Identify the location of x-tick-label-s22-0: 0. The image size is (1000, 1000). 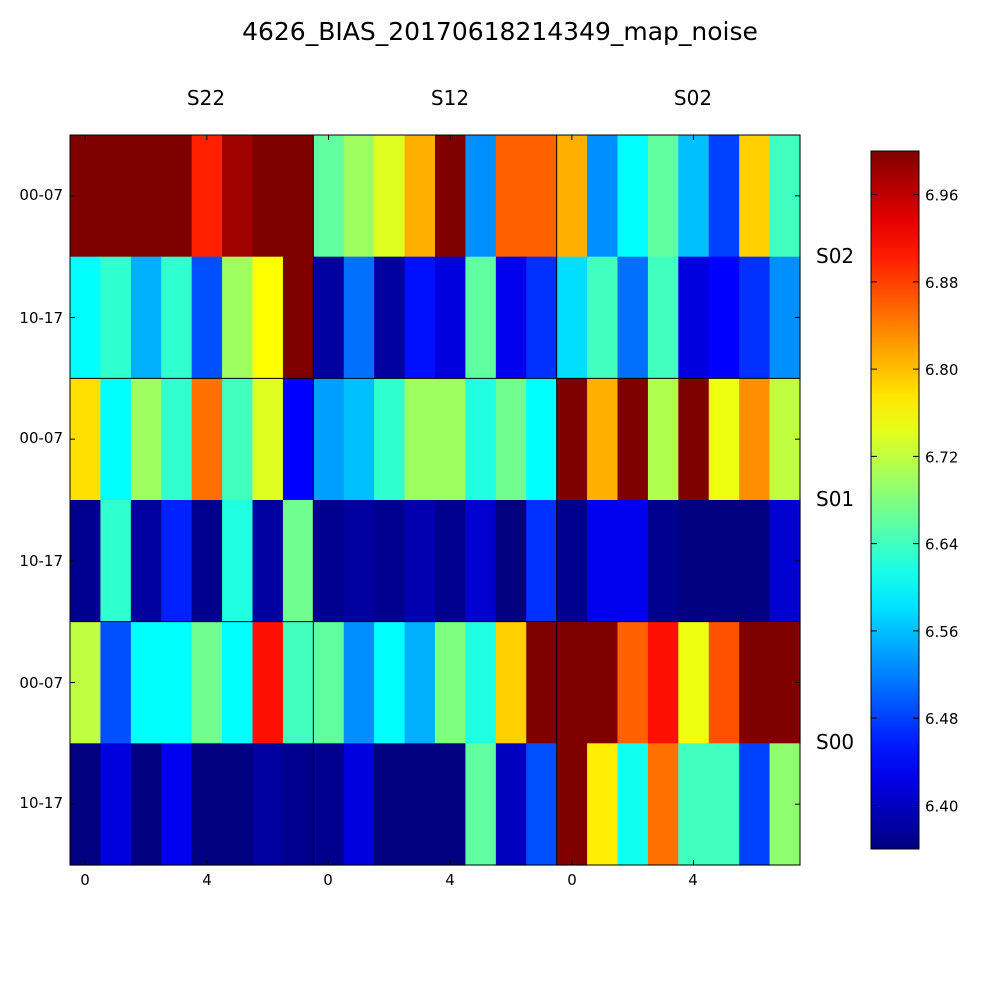
(85, 880).